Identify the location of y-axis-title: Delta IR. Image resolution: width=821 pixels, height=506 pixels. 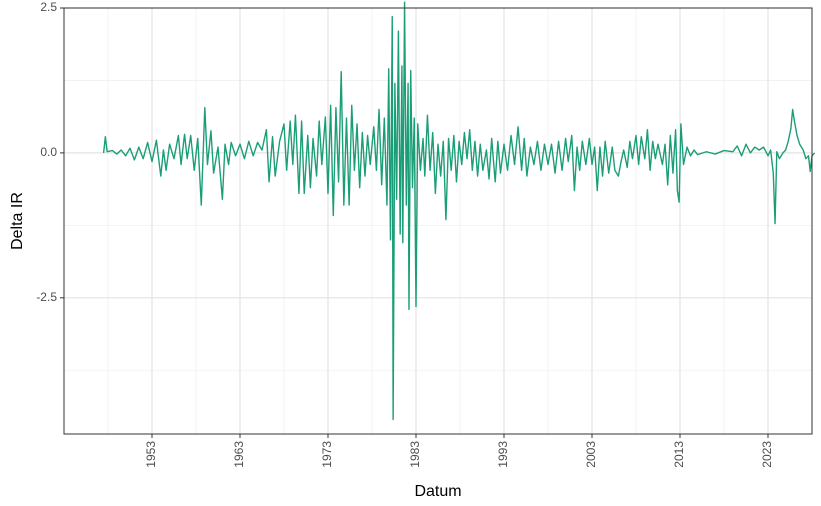
(17, 221).